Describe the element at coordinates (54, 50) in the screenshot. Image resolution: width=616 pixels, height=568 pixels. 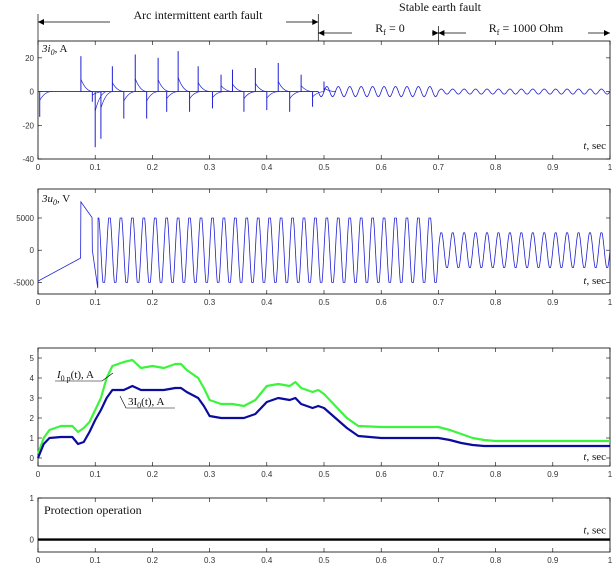
I see `current-3i0-label: 3i0, A` at that location.